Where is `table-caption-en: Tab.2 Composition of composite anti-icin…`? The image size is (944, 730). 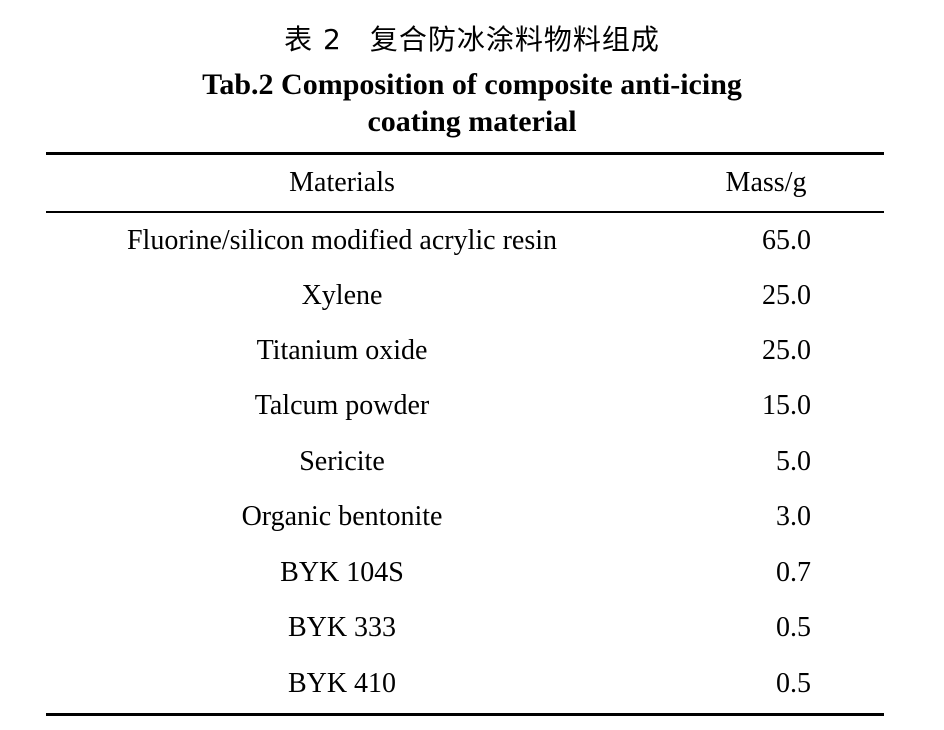
table-caption-en: Tab.2 Composition of composite anti-icin… is located at coordinates (472, 103).